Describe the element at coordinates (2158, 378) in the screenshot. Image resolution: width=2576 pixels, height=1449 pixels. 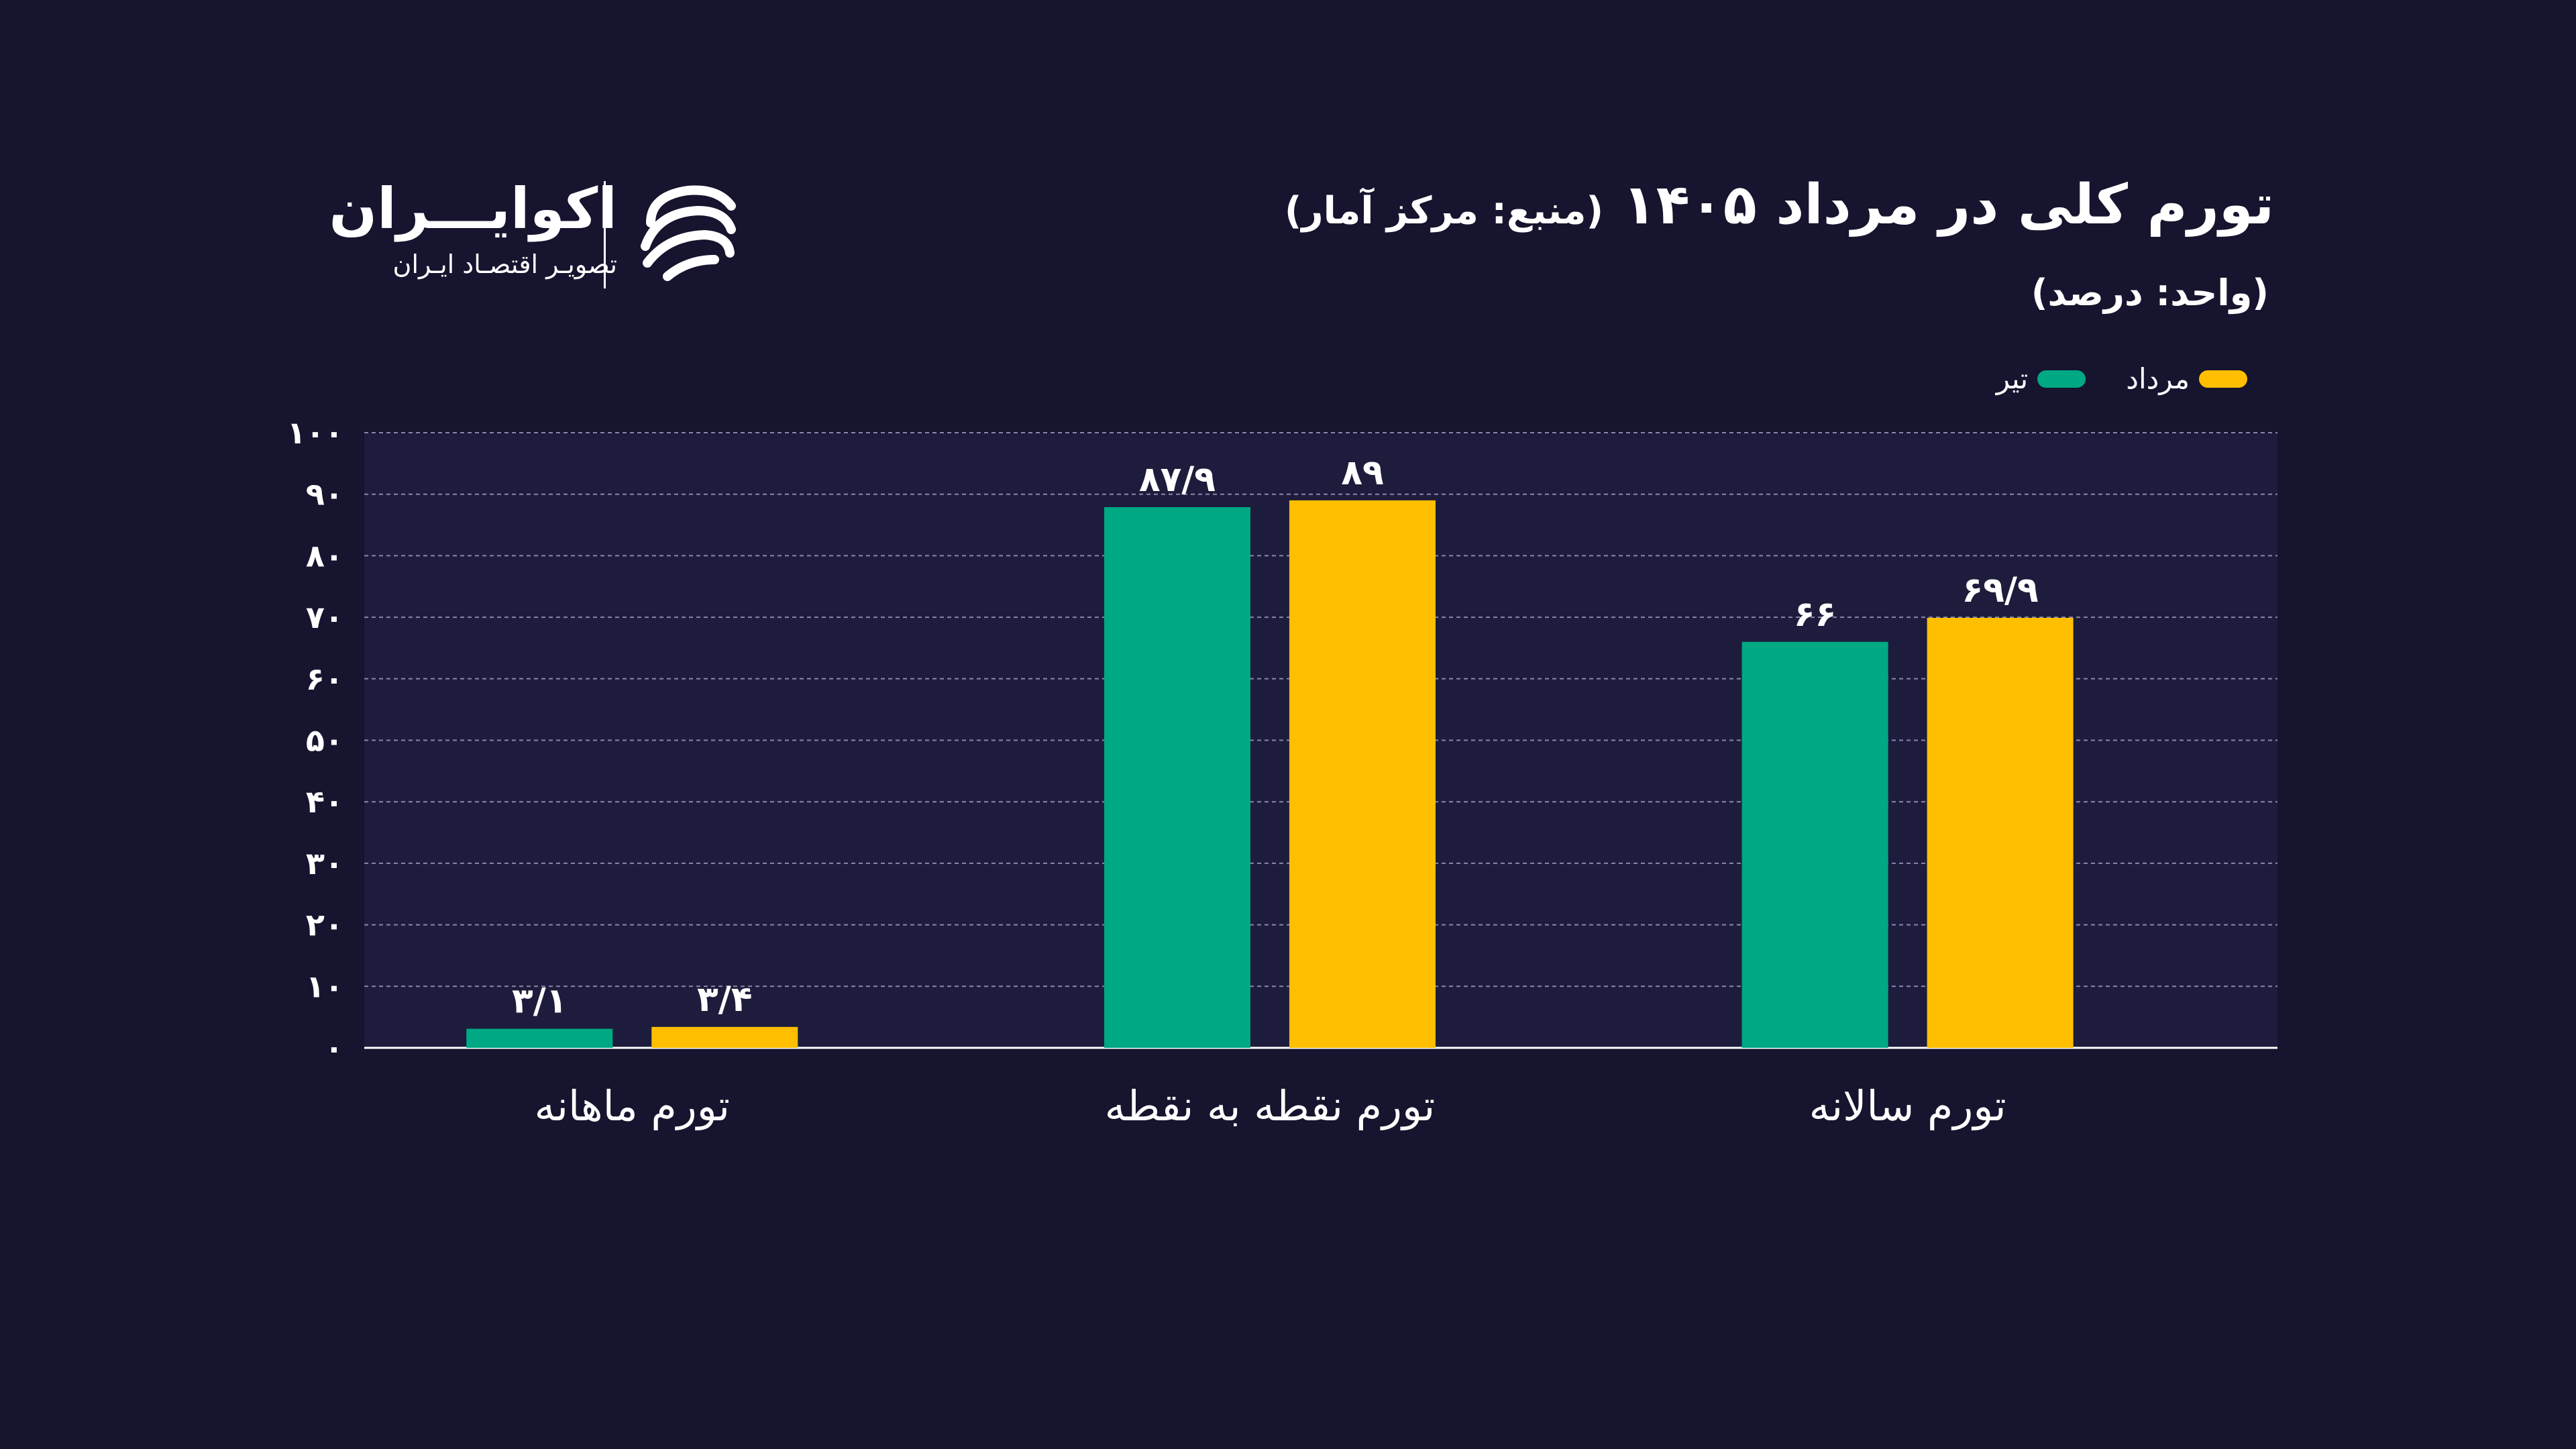
I see `legend-label-mordad: مرداد` at that location.